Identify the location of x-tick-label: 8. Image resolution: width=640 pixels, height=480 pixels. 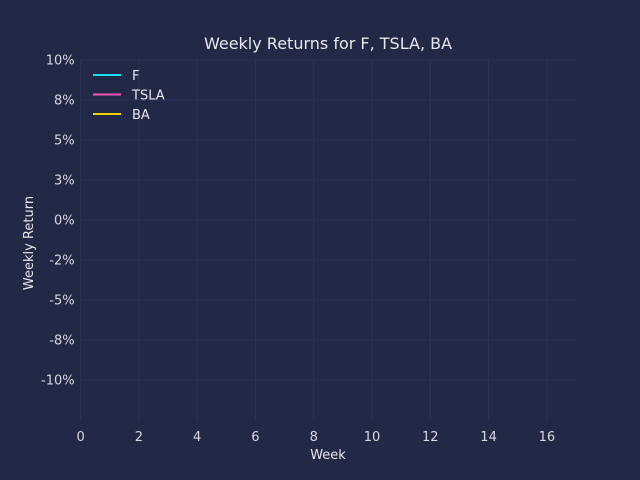
(314, 437).